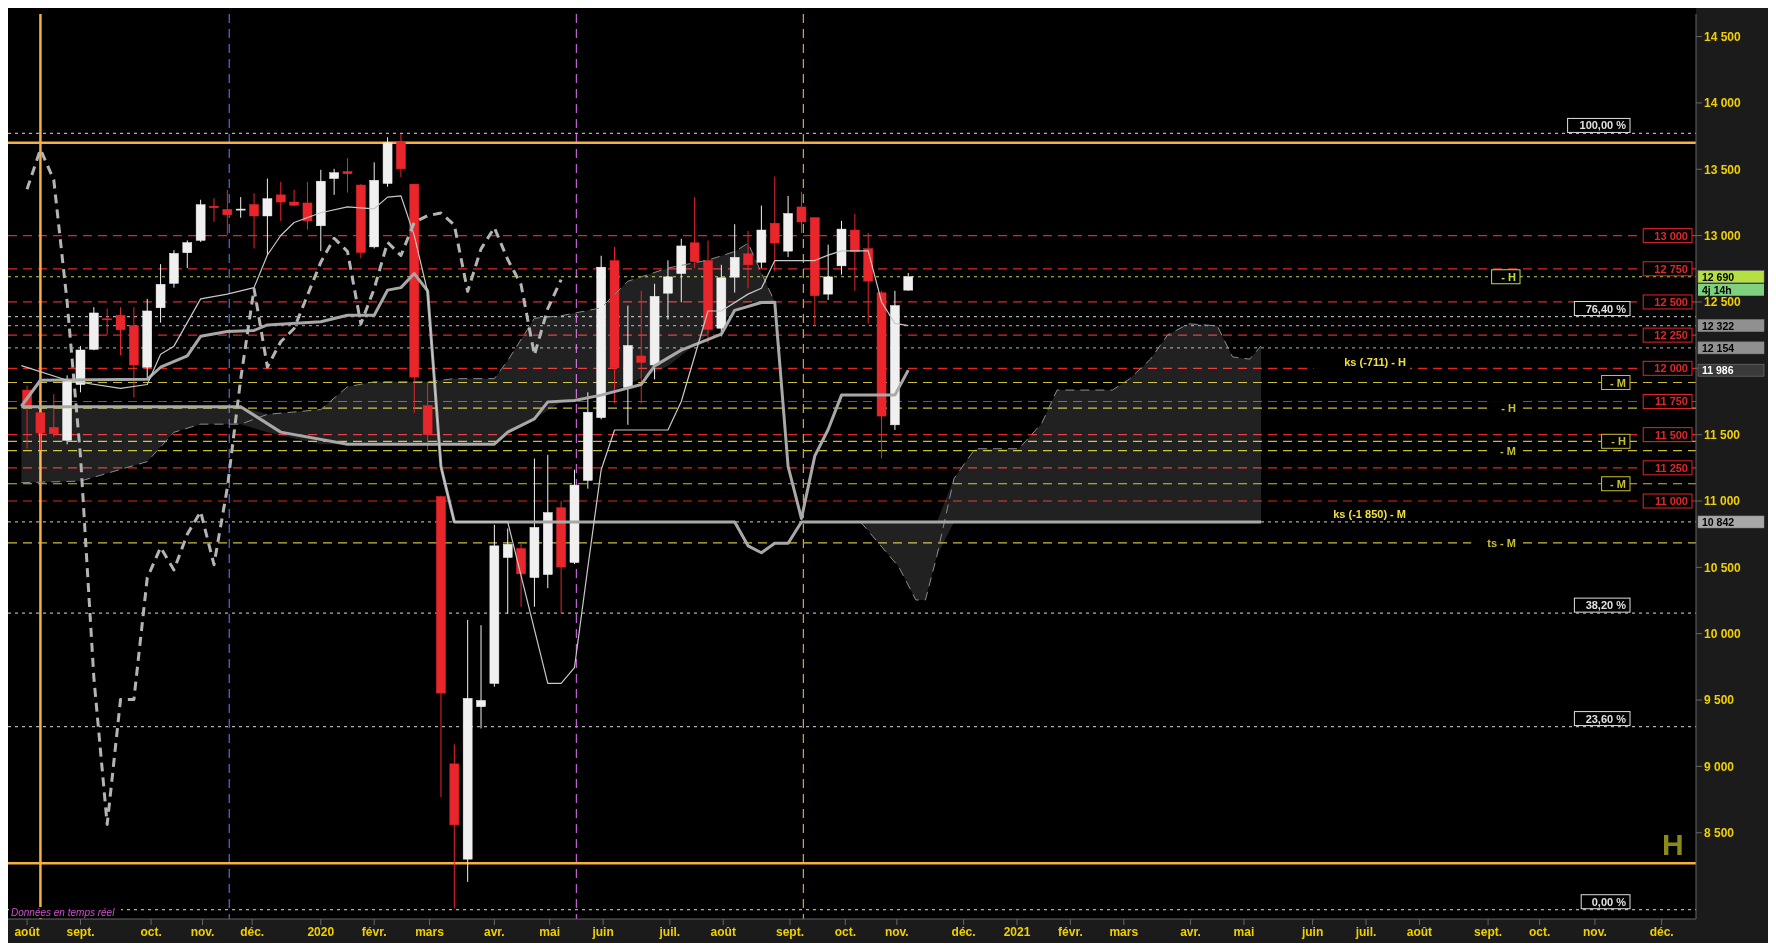  I want to click on y-tick-label: 11 000, so click(1722, 501).